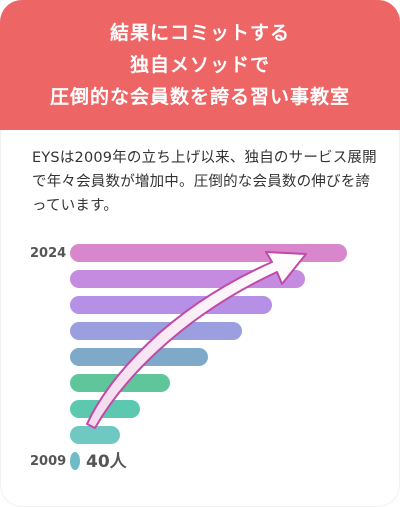 This screenshot has width=400, height=507. What do you see at coordinates (48, 461) in the screenshot?
I see `year-label-2009: 2009` at bounding box center [48, 461].